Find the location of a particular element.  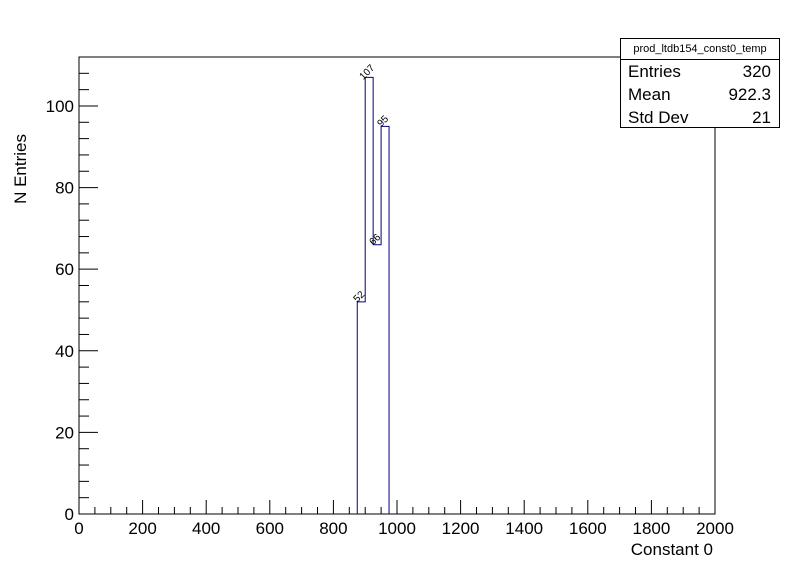

y-tick-label: 80 is located at coordinates (64, 188).